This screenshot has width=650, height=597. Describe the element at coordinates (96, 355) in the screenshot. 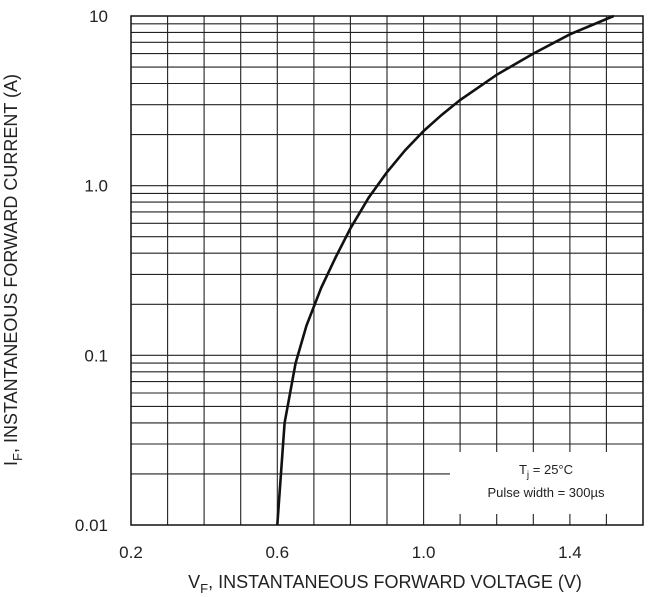

I see `y-tick-label: 0.1` at that location.